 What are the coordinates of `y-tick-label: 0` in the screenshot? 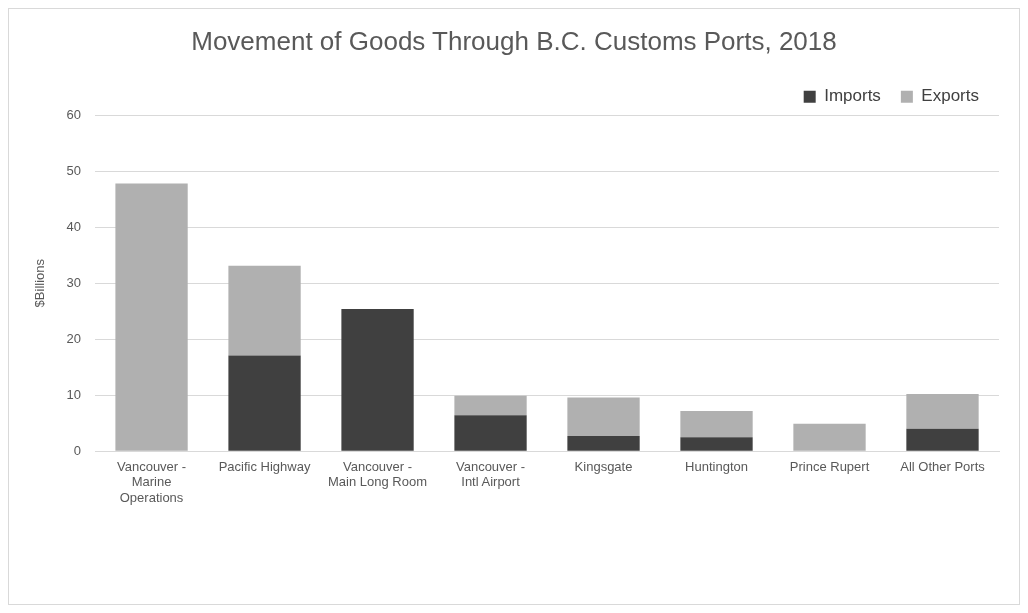 It's located at (77, 450).